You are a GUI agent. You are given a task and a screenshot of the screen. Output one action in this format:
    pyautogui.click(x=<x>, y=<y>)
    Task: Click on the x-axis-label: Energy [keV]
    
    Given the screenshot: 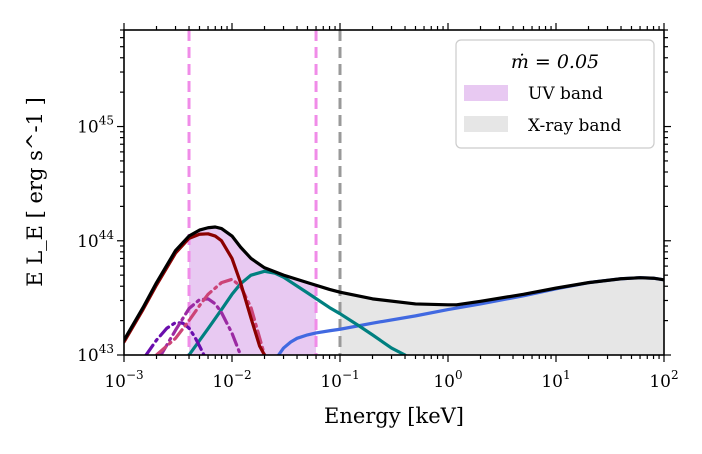 What is the action you would take?
    pyautogui.click(x=394, y=416)
    